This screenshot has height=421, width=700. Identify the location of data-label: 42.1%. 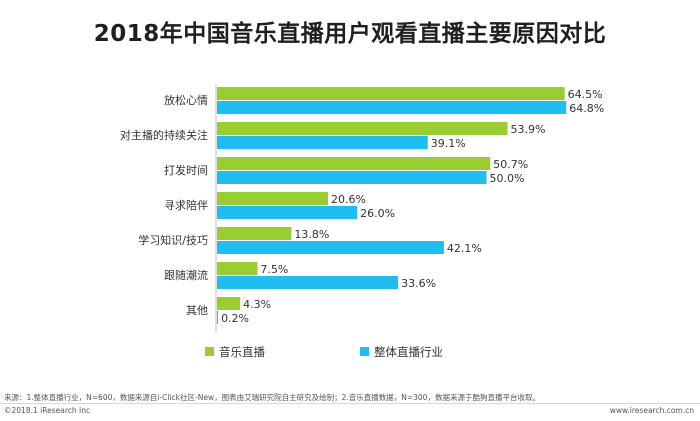
(464, 248).